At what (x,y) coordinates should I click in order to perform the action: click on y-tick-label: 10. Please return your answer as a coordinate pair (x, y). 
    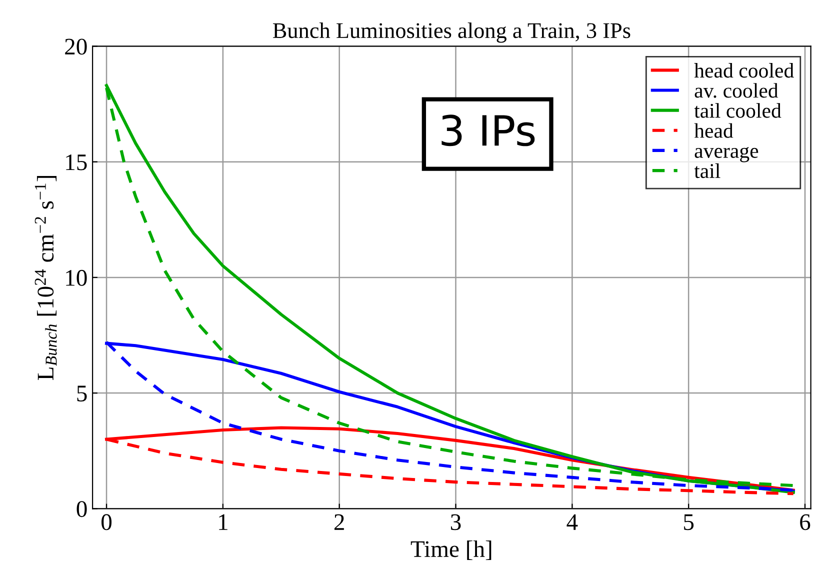
    Looking at the image, I should click on (76, 278).